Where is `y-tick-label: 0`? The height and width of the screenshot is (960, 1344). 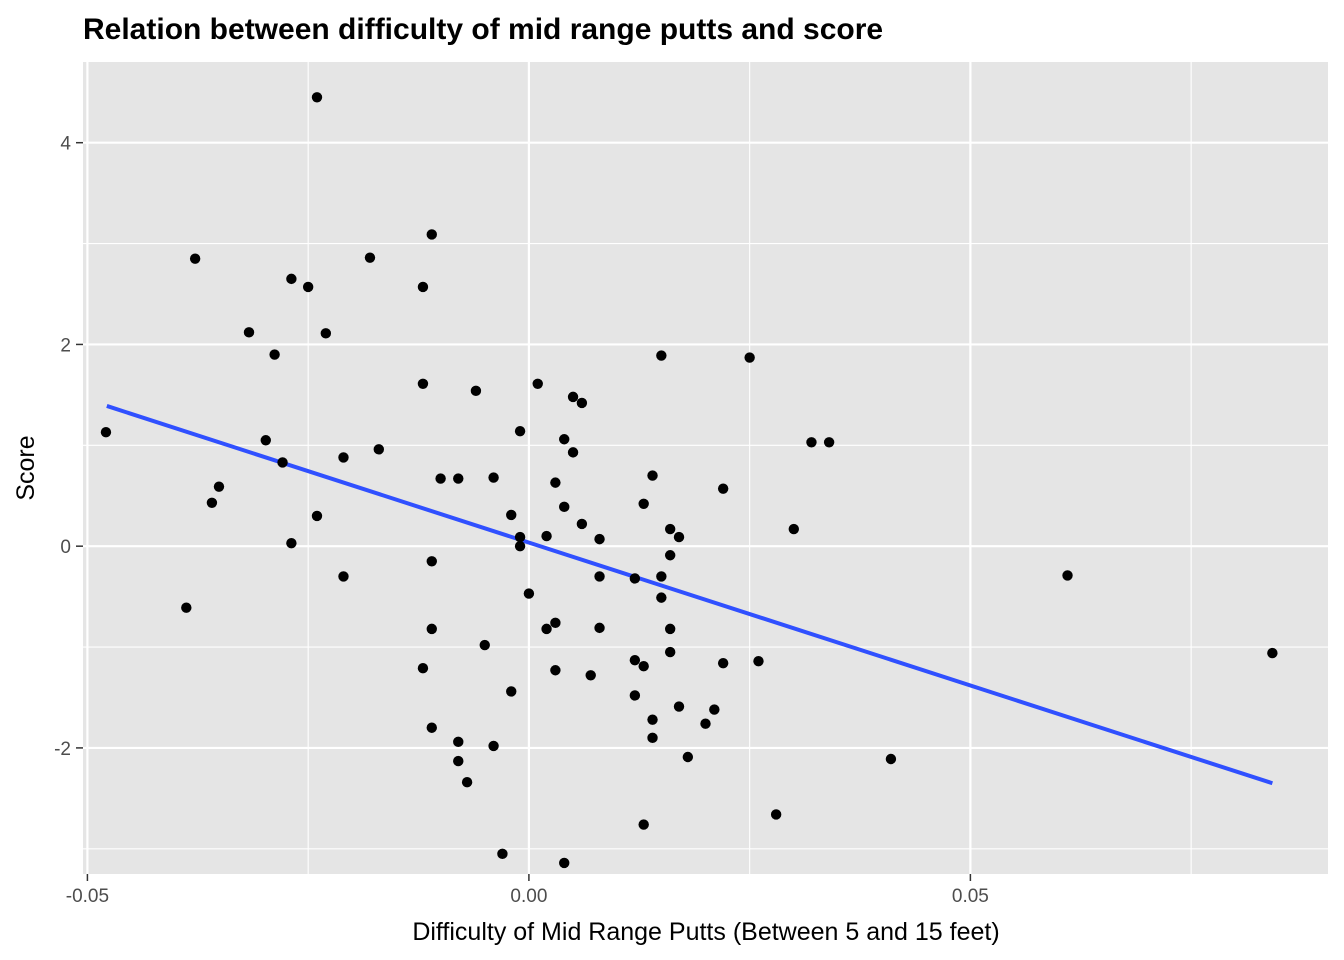 y-tick-label: 0 is located at coordinates (65, 547).